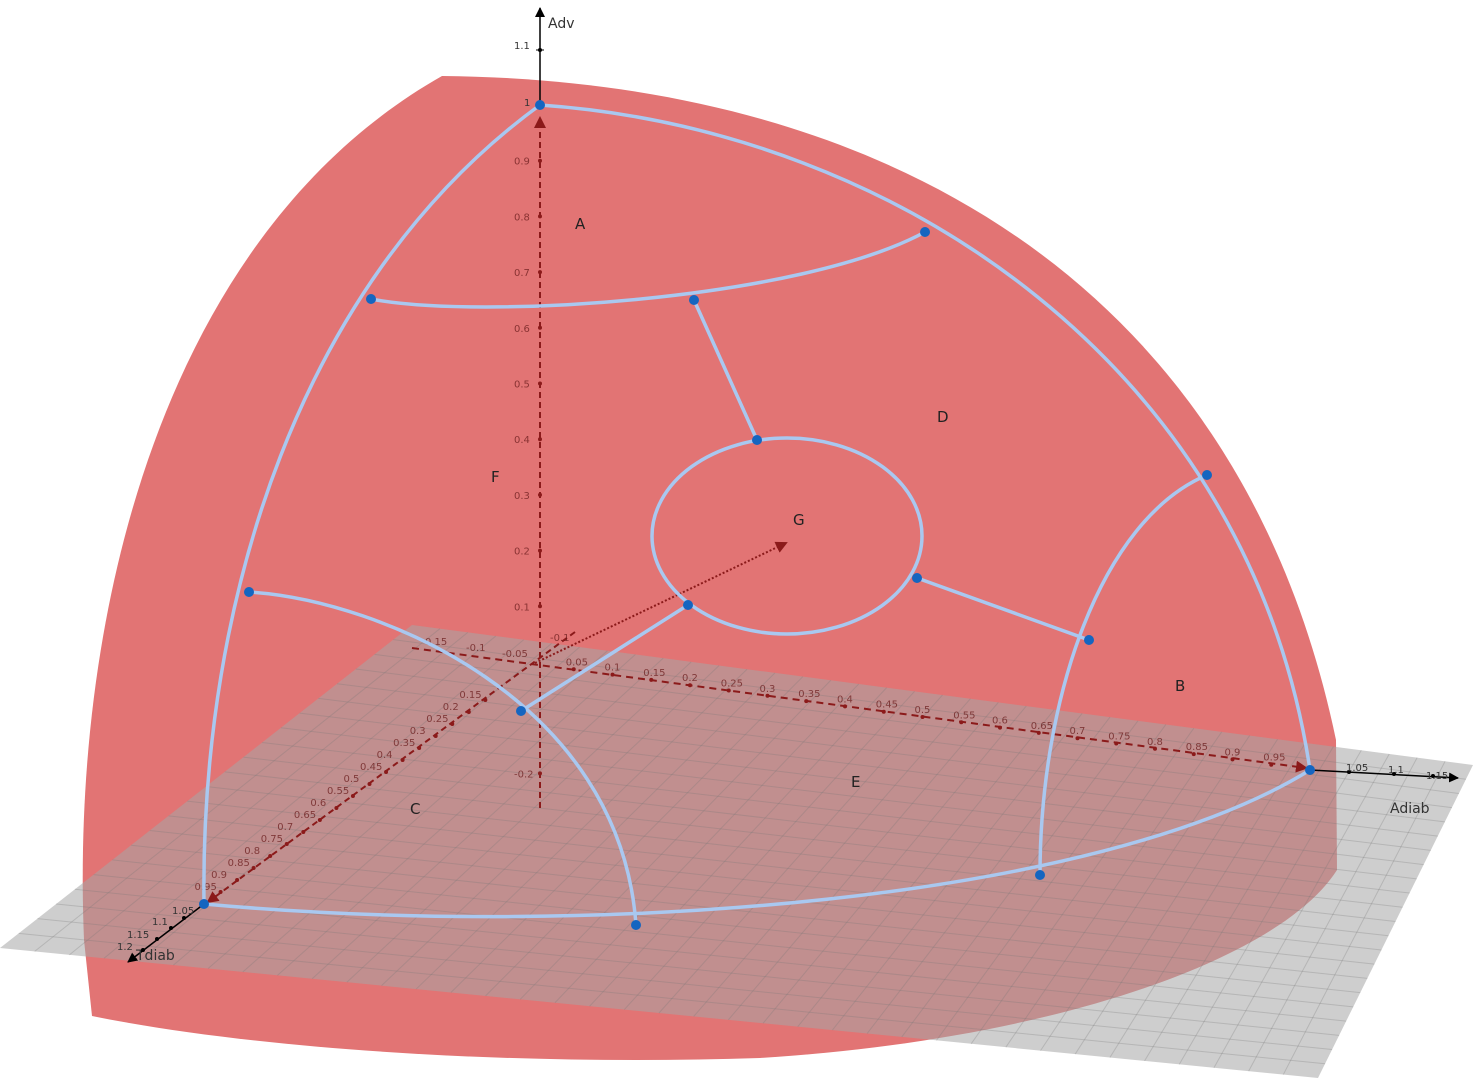  I want to click on tick-label: 1.15, so click(138, 935).